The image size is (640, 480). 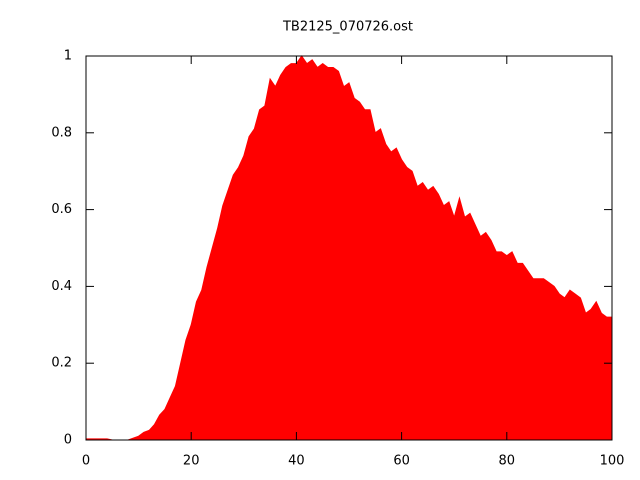 What do you see at coordinates (296, 461) in the screenshot?
I see `x-tick-label: 40` at bounding box center [296, 461].